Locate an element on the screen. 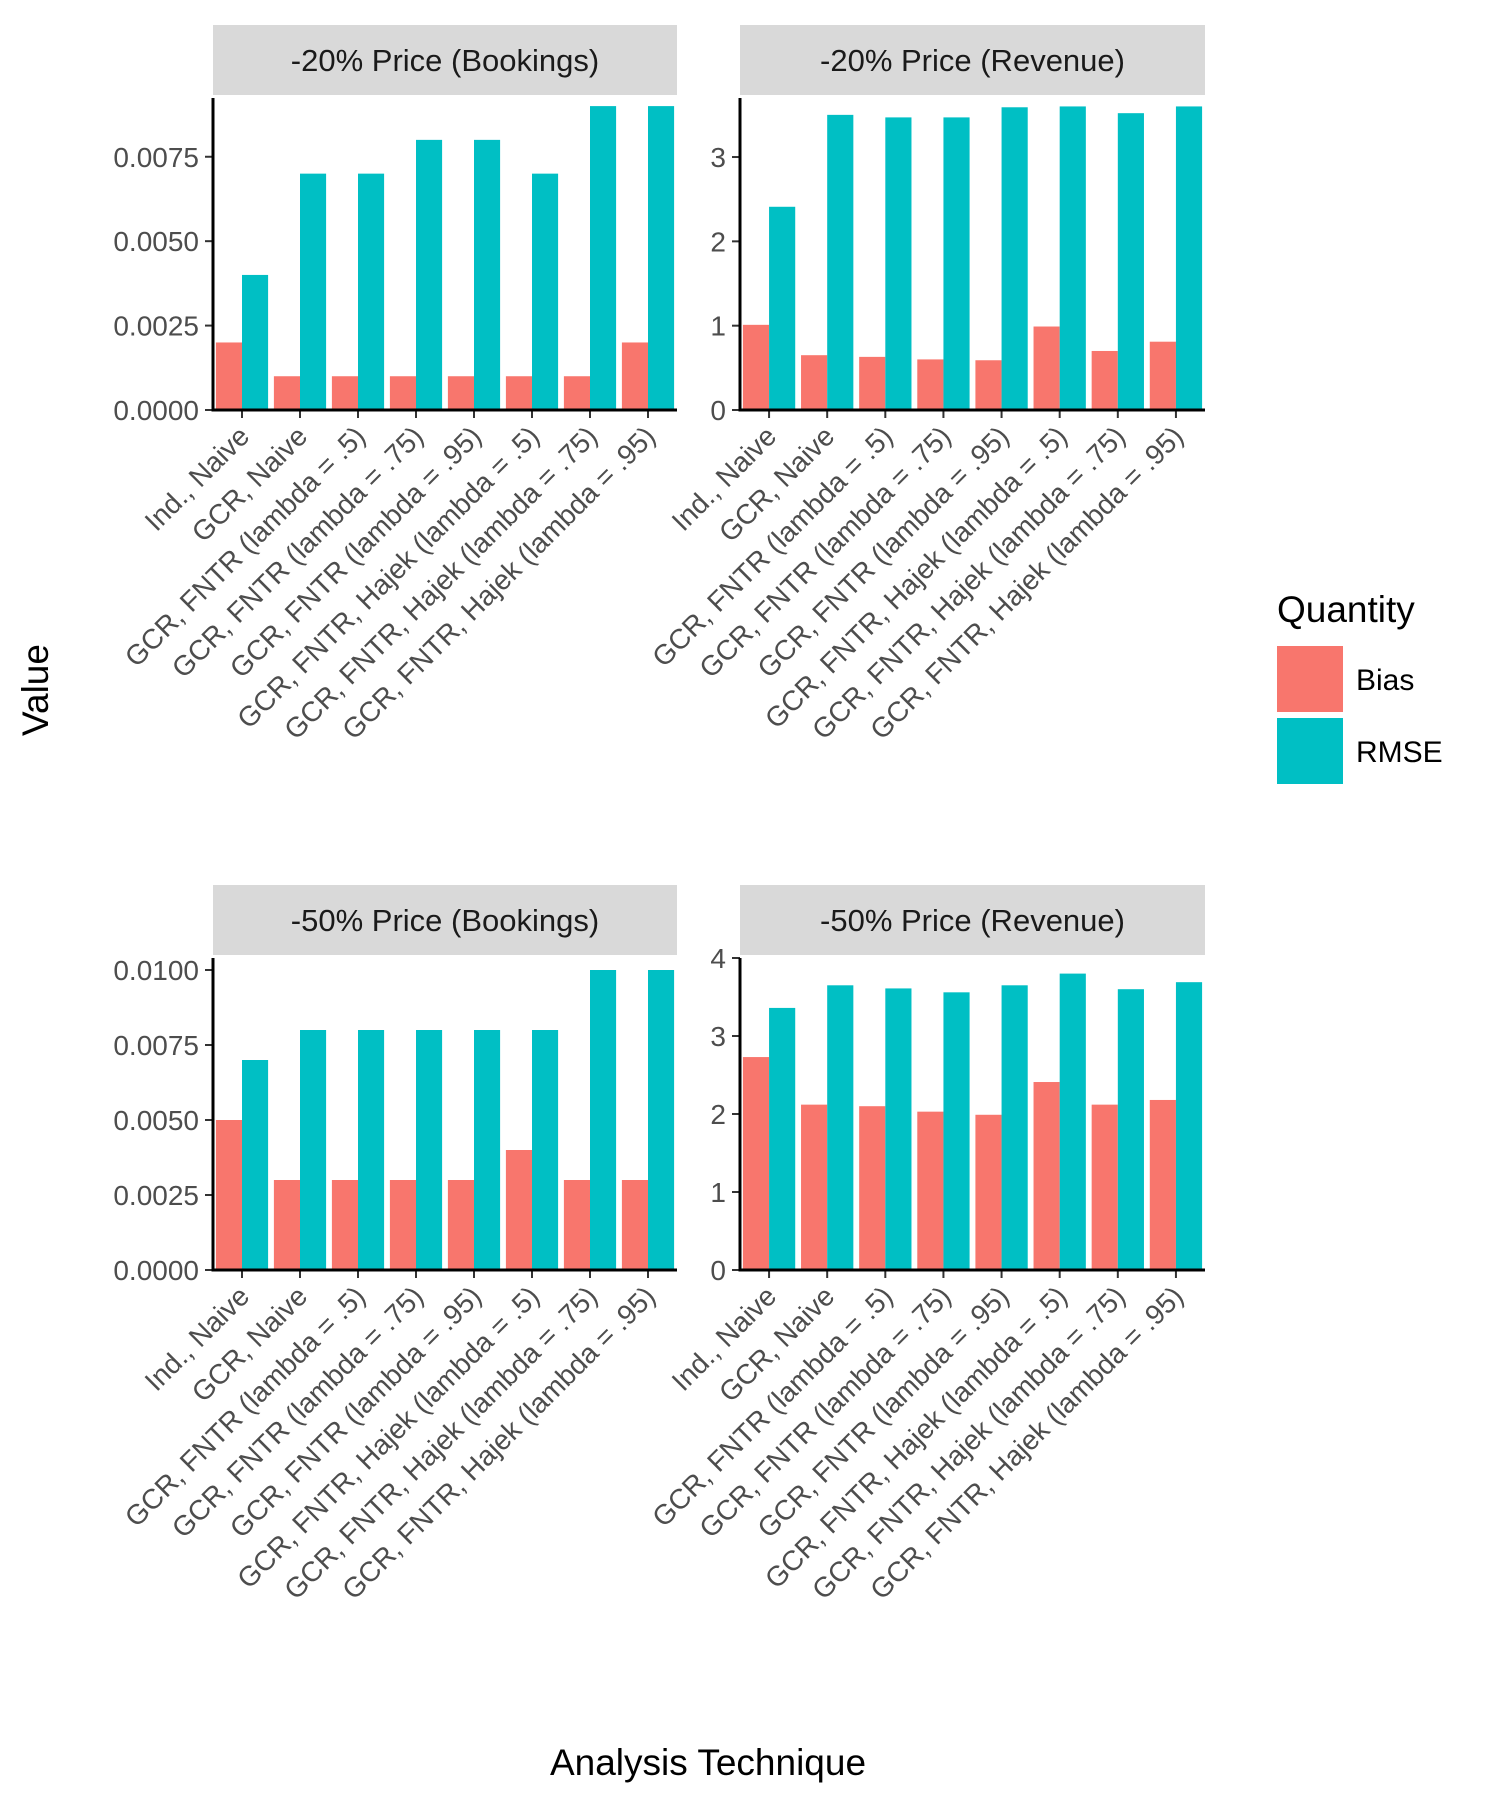 Image resolution: width=1500 pixels, height=1800 pixels. panel-title: -20% Price (Revenue) is located at coordinates (972, 60).